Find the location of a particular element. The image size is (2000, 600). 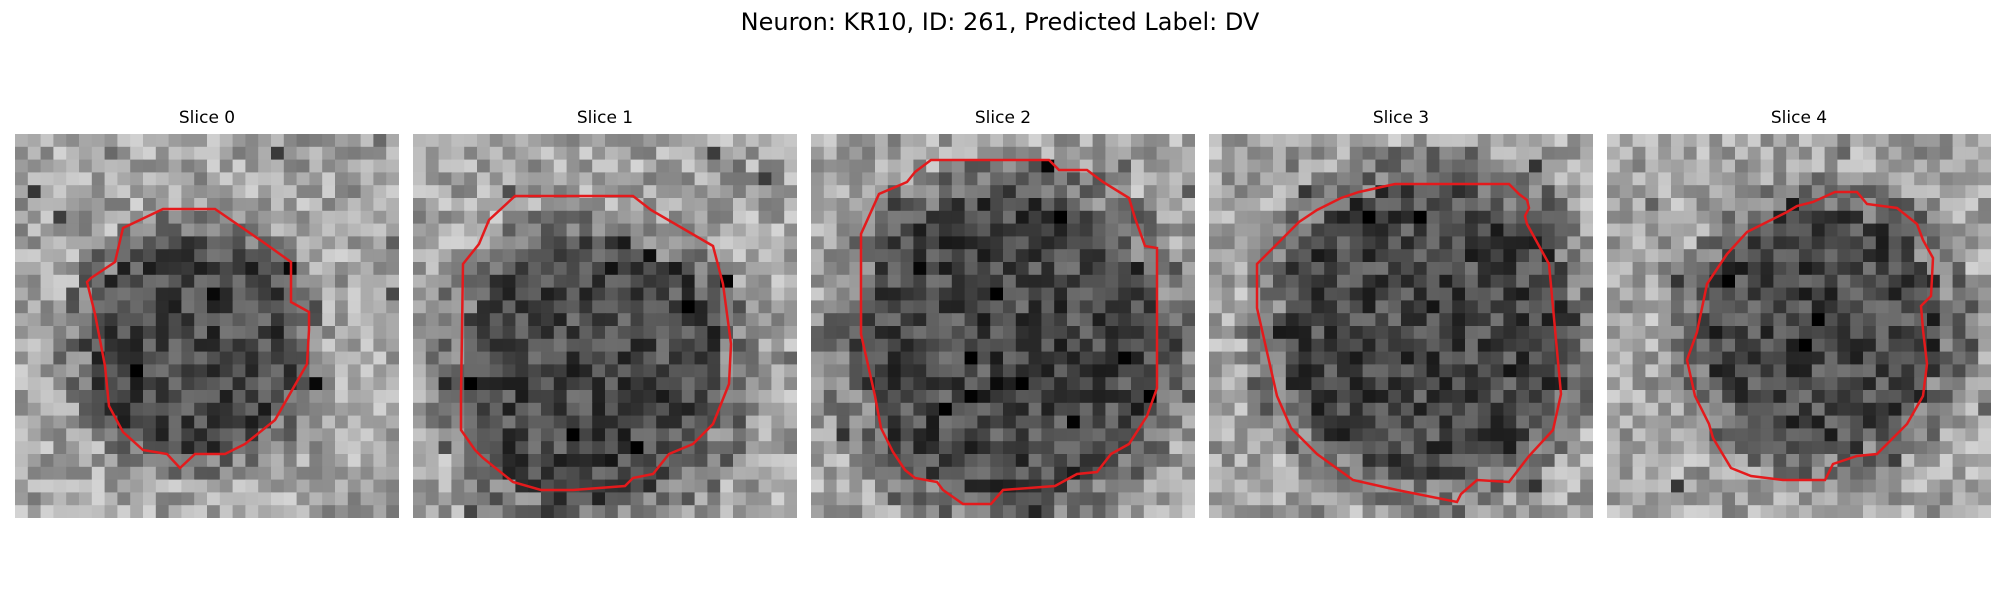

slice-panel-4: Slice 4 is located at coordinates (1799, 313).